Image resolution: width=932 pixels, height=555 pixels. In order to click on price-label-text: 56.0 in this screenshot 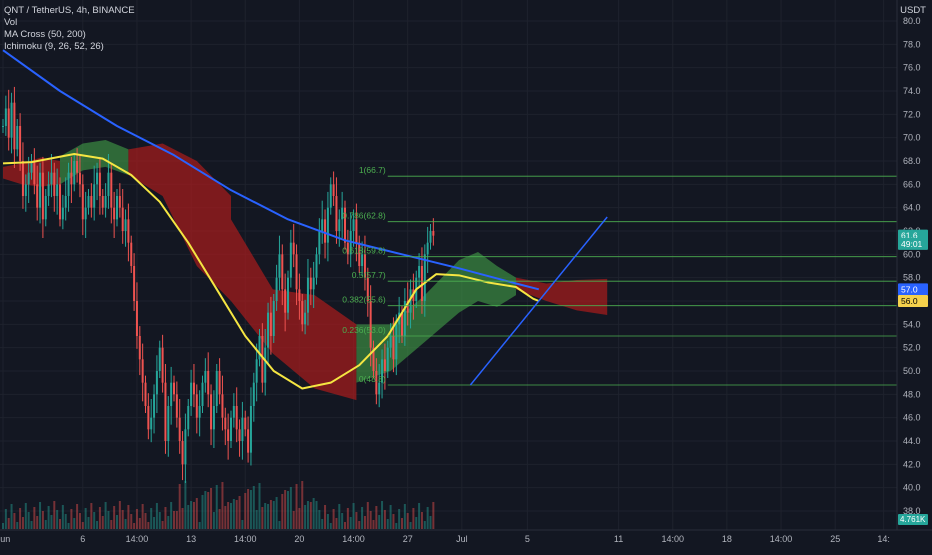, I will do `click(909, 301)`.